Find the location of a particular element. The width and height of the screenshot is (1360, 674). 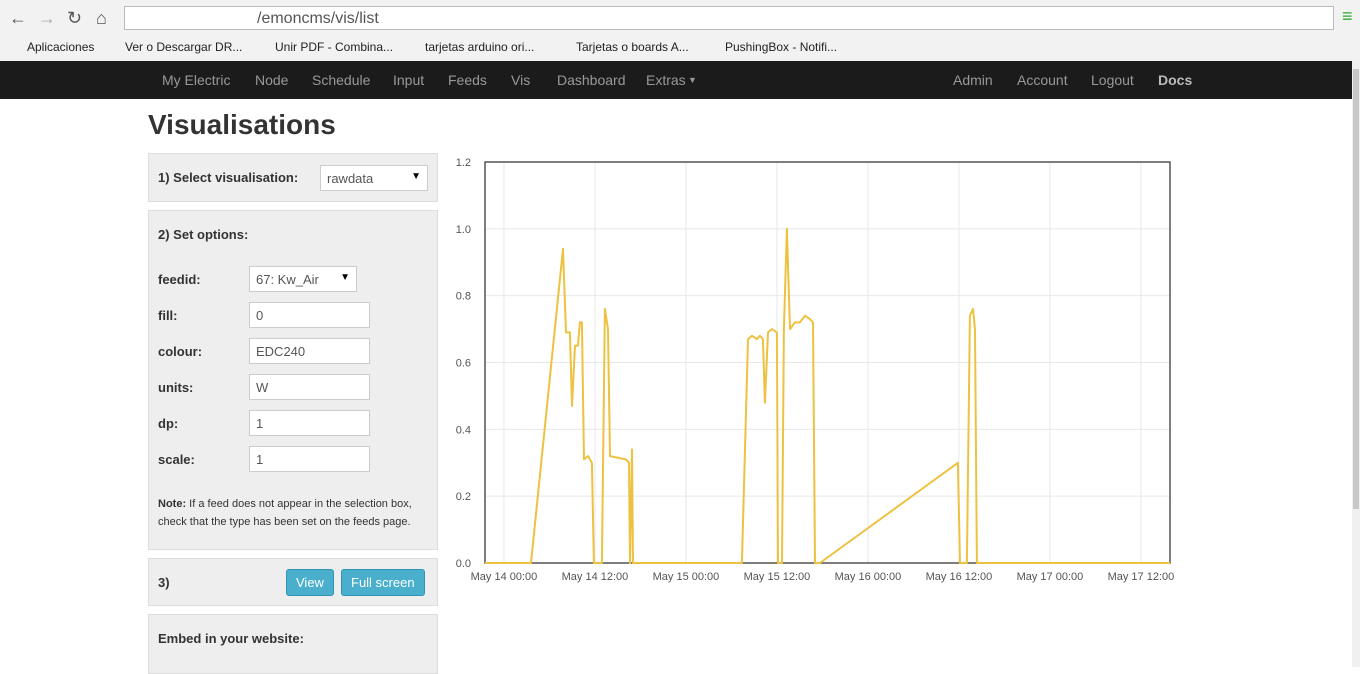

address-bar: /emoncms/vis/list is located at coordinates (729, 18).